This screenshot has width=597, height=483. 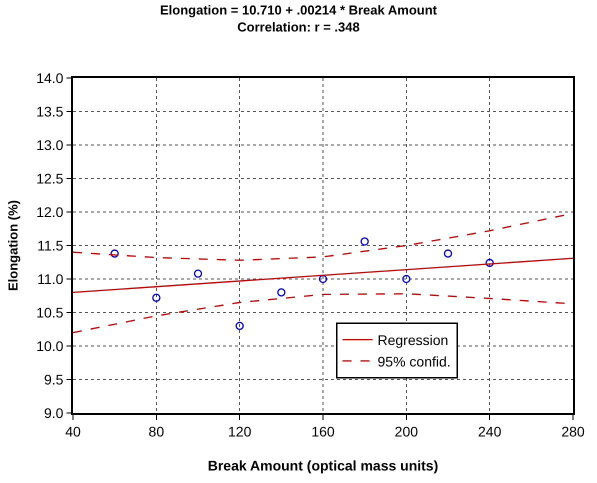 I want to click on x-tick-label: 120, so click(x=240, y=432).